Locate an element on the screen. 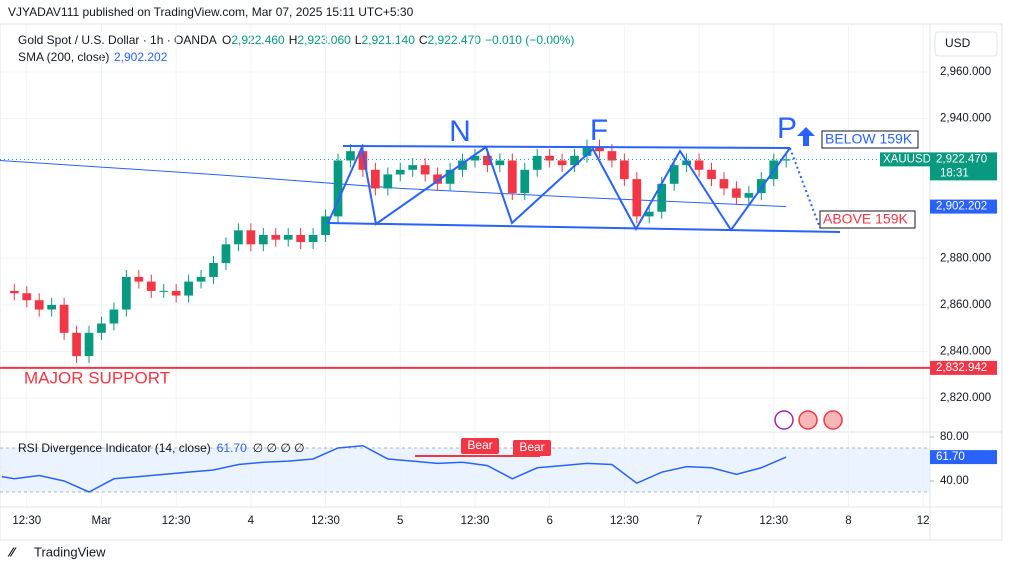 The width and height of the screenshot is (1012, 571). support-label: MAJOR SUPPORT is located at coordinates (97, 377).